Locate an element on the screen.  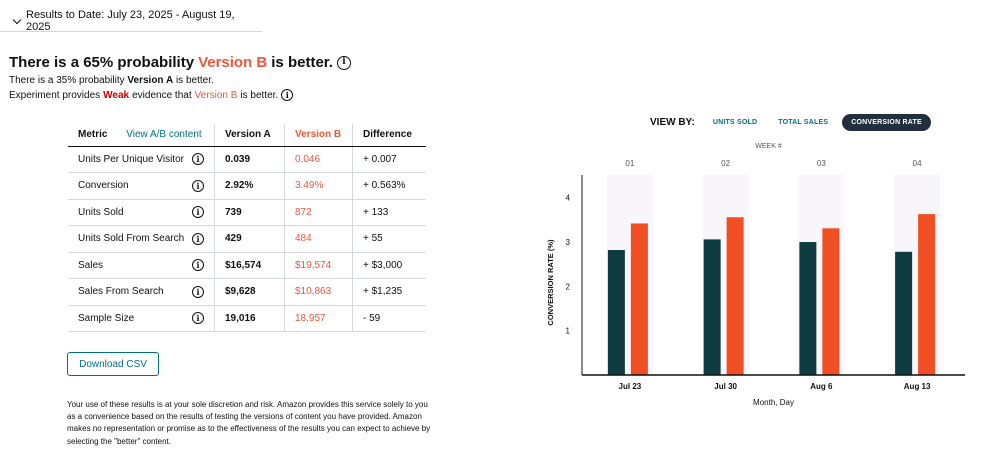
download-csv-button: Download CSV is located at coordinates (113, 364).